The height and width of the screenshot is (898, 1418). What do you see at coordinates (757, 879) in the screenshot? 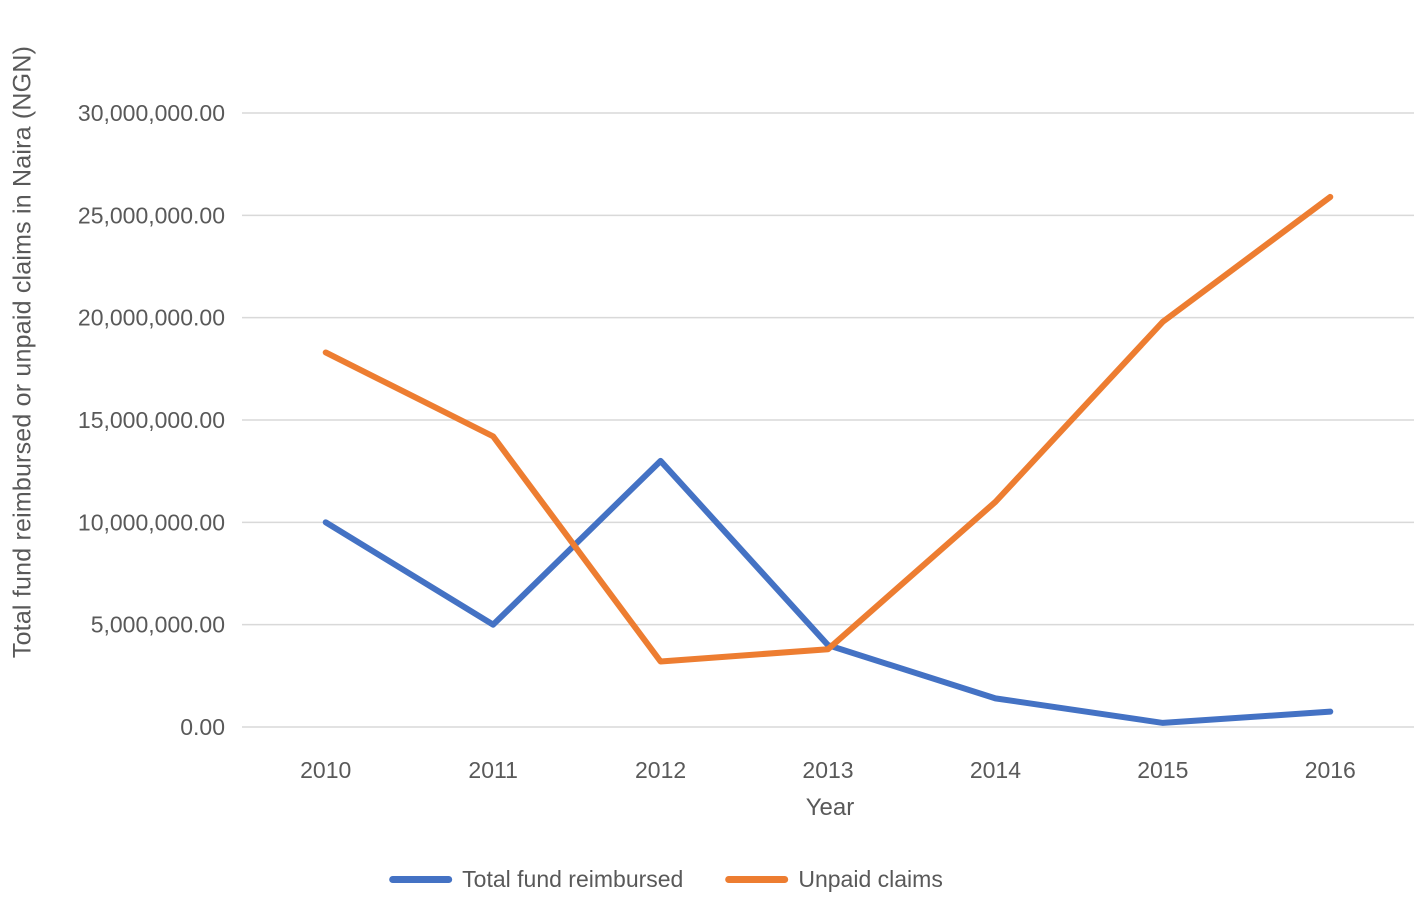
I see `legend-swatch-unpaid-claims-icon` at bounding box center [757, 879].